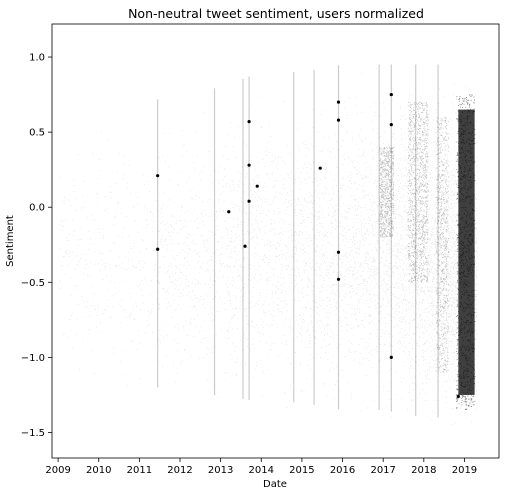 This screenshot has width=509, height=496. I want to click on x-tick-label-2018: 2018, so click(423, 470).